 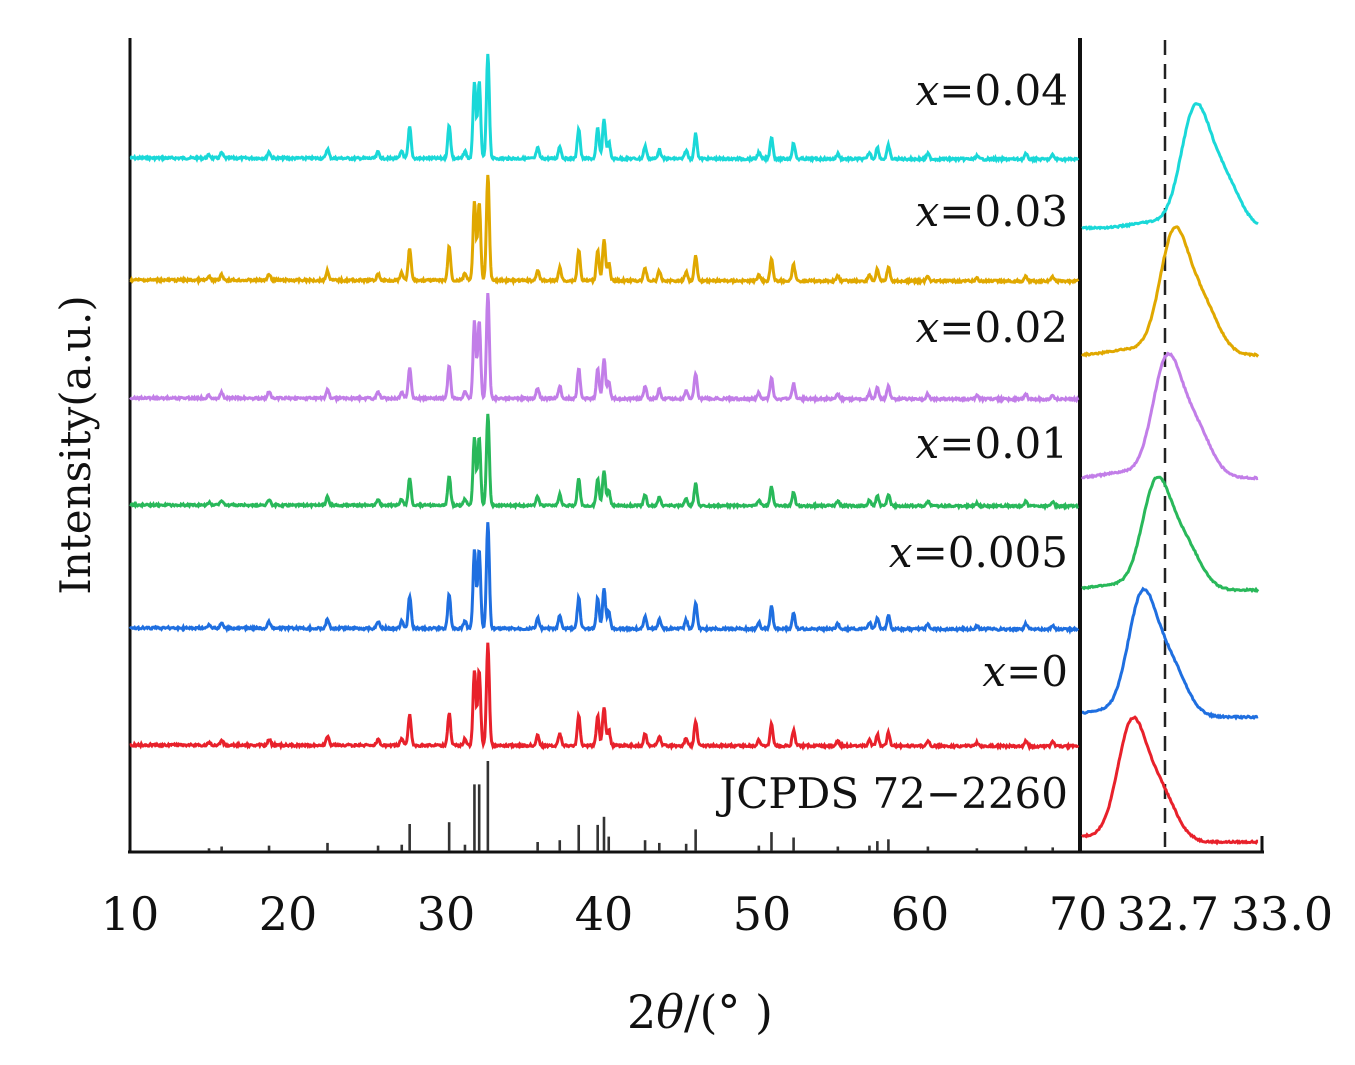 What do you see at coordinates (604, 914) in the screenshot?
I see `x-tick-label: 40` at bounding box center [604, 914].